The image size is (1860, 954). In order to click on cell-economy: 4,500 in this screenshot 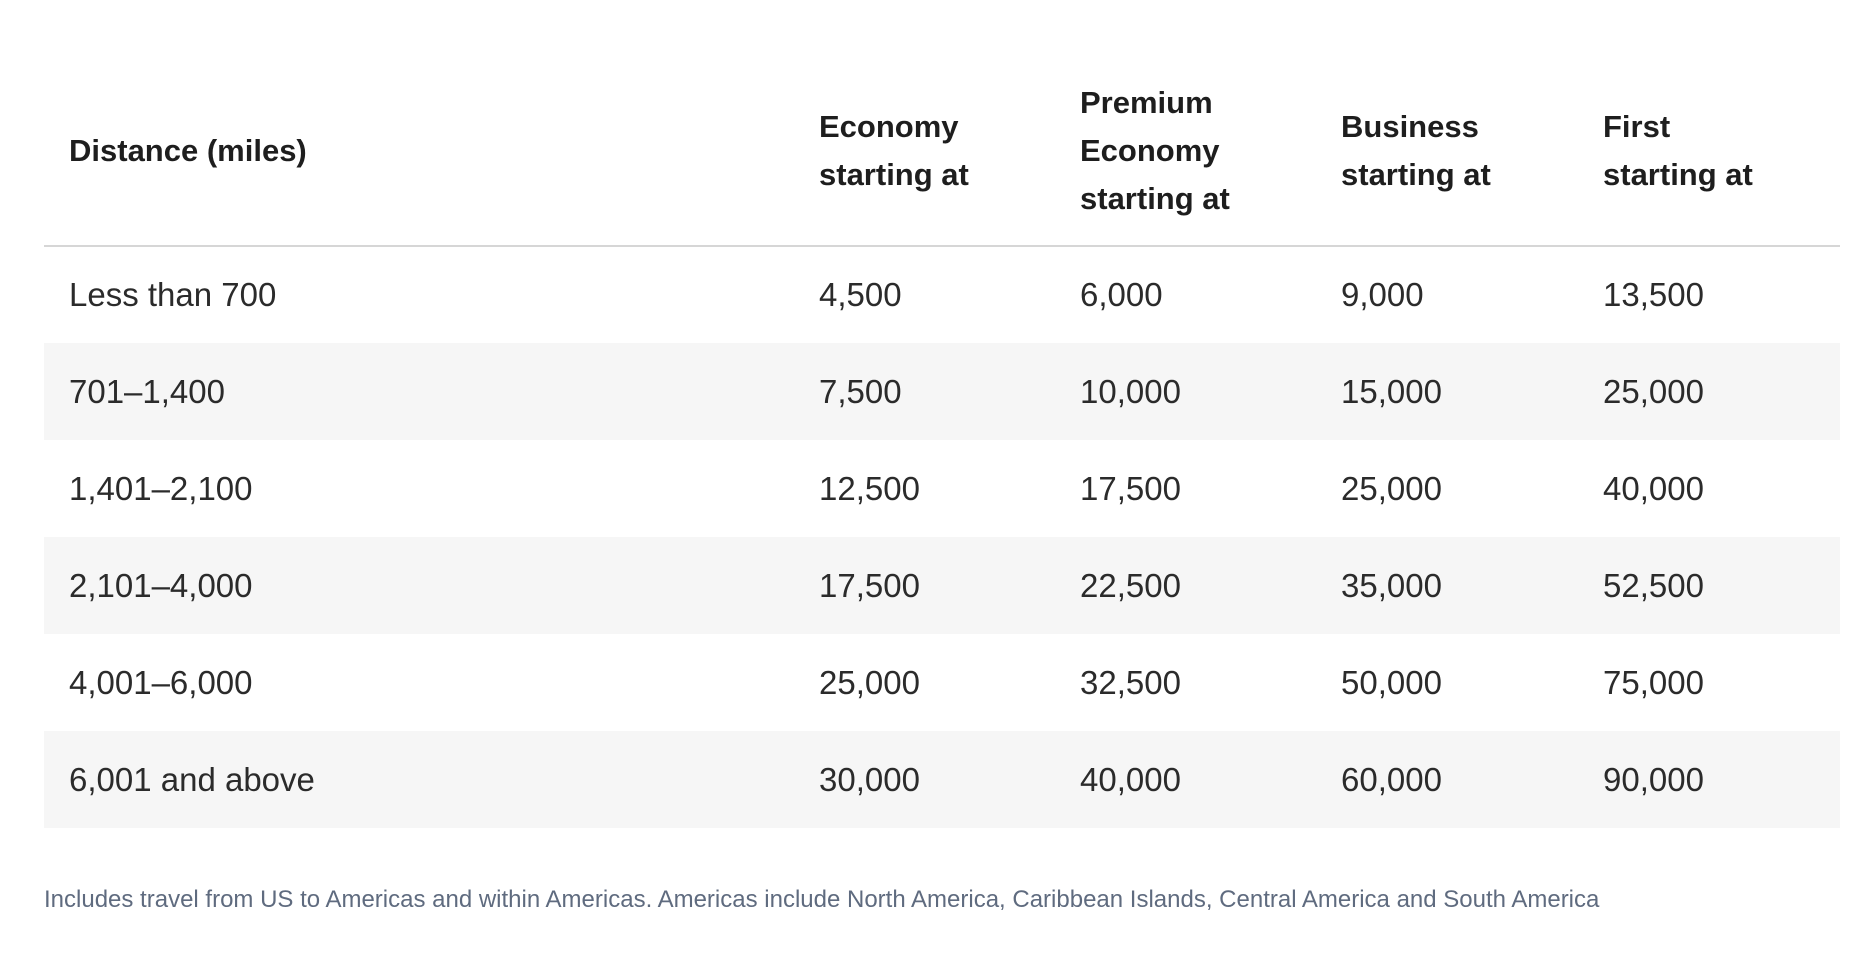, I will do `click(860, 294)`.